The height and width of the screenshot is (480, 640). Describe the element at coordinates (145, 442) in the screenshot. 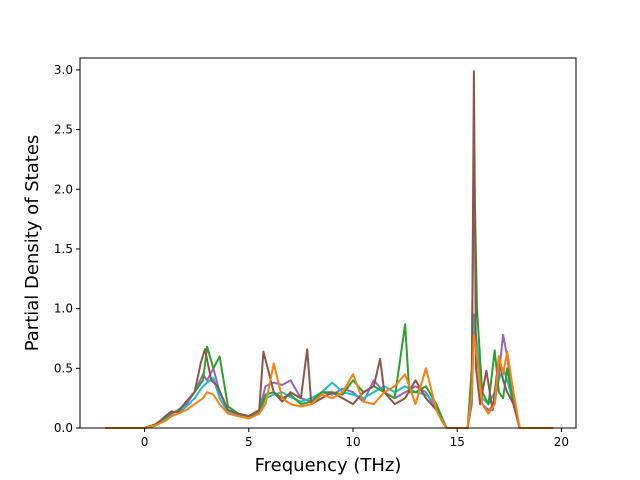

I see `x-tick-label: 0` at that location.